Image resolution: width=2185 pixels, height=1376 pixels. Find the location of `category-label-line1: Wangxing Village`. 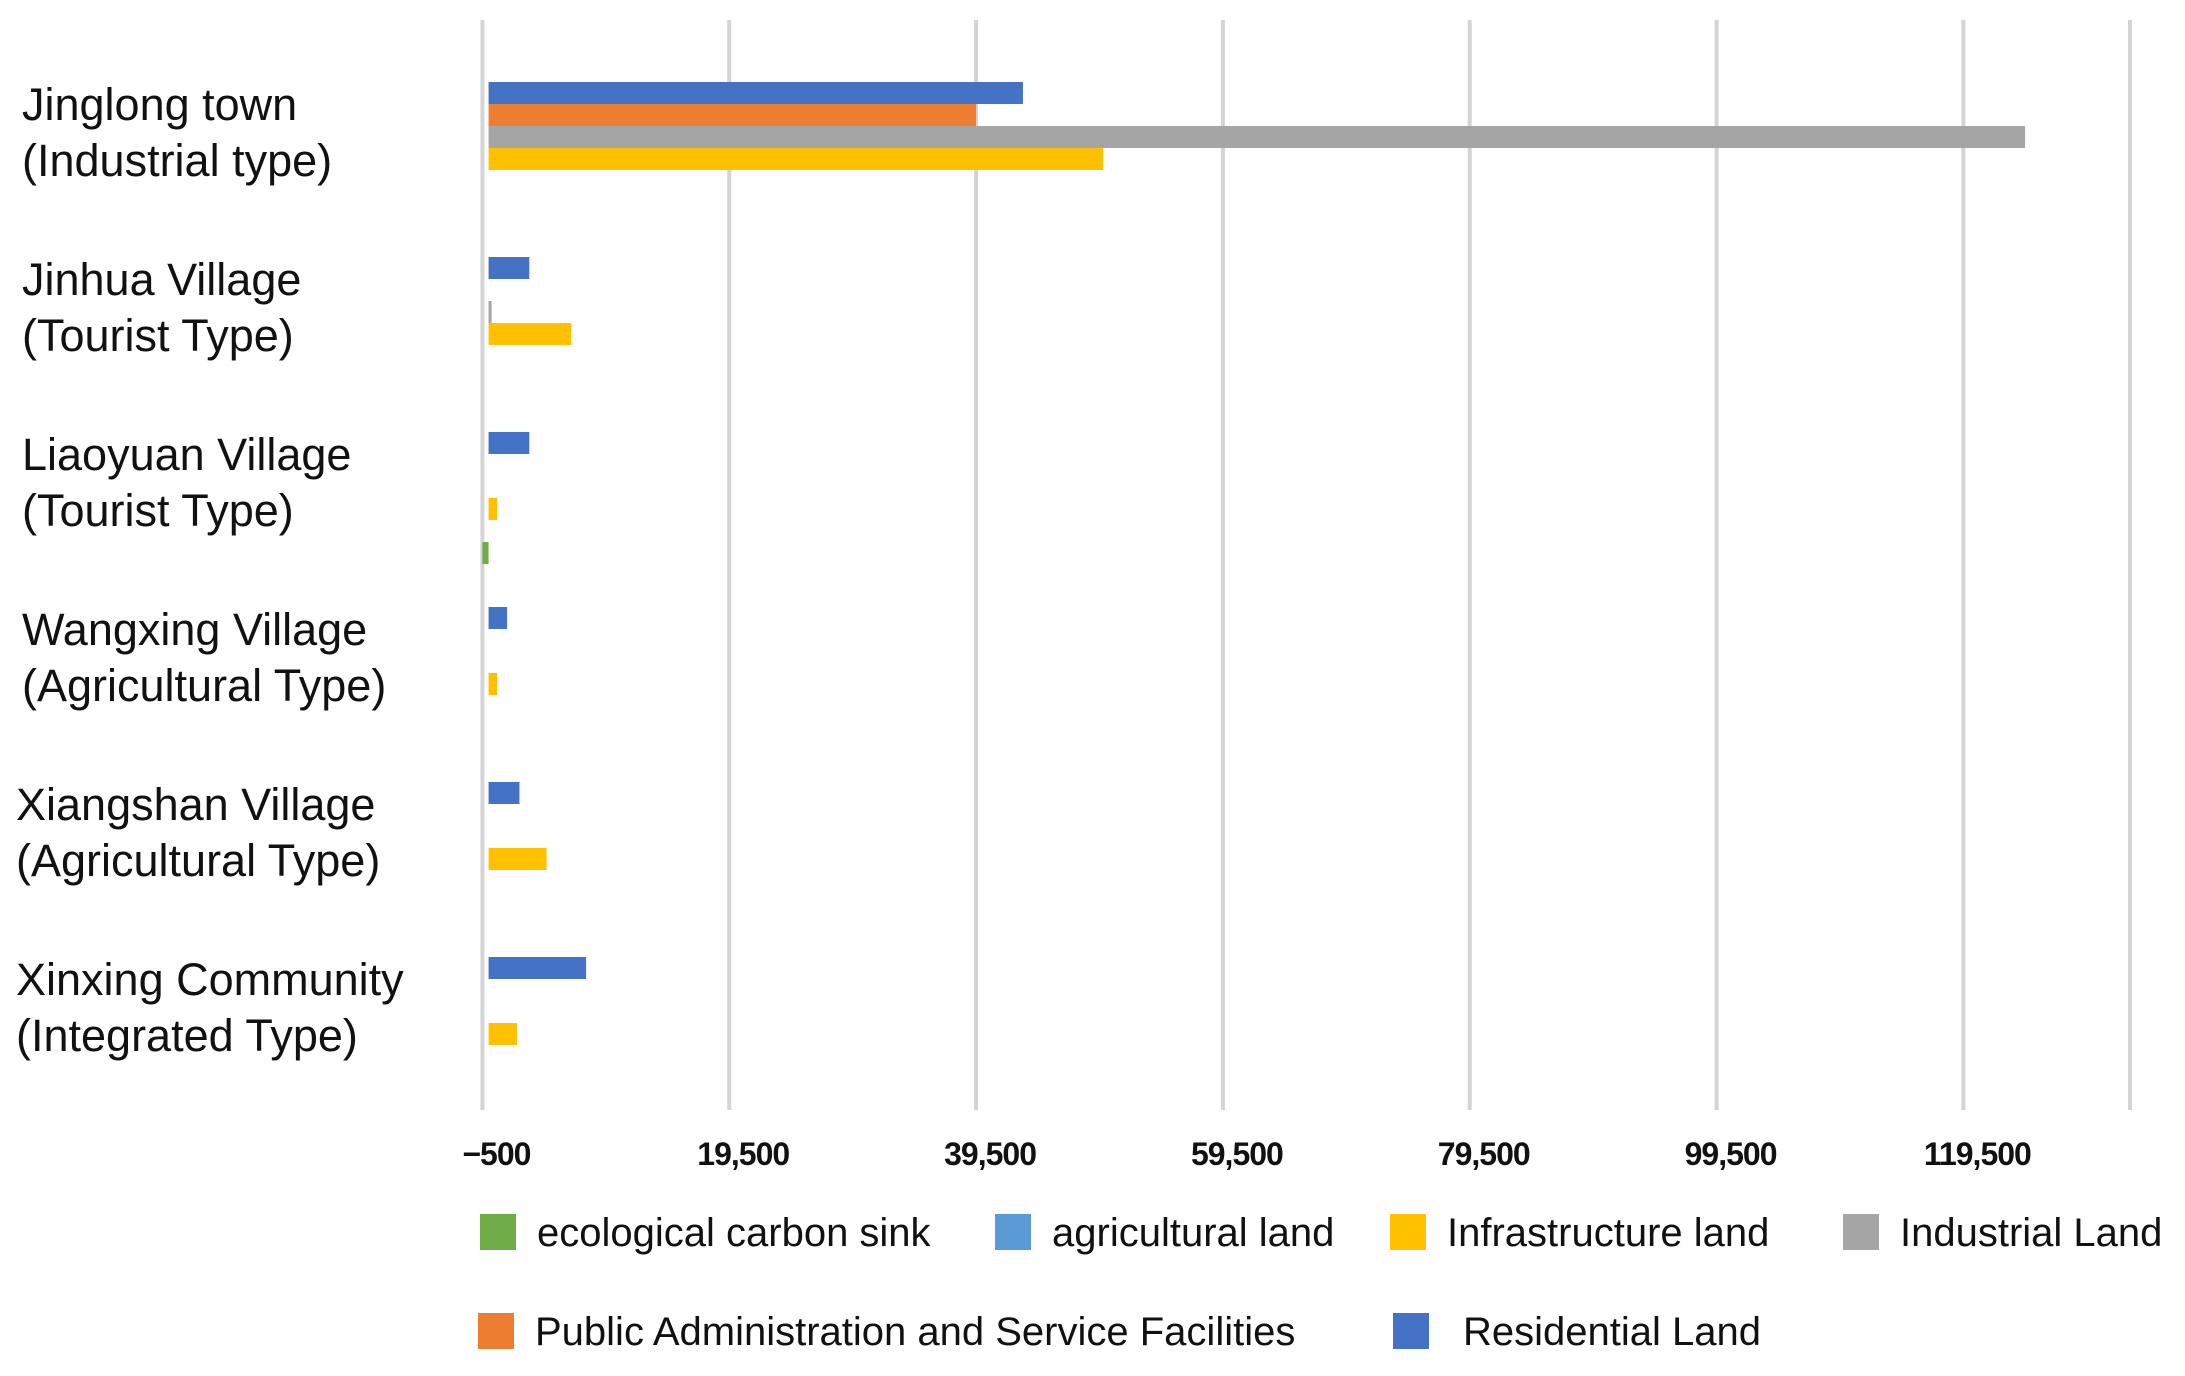

category-label-line1: Wangxing Village is located at coordinates (194, 629).